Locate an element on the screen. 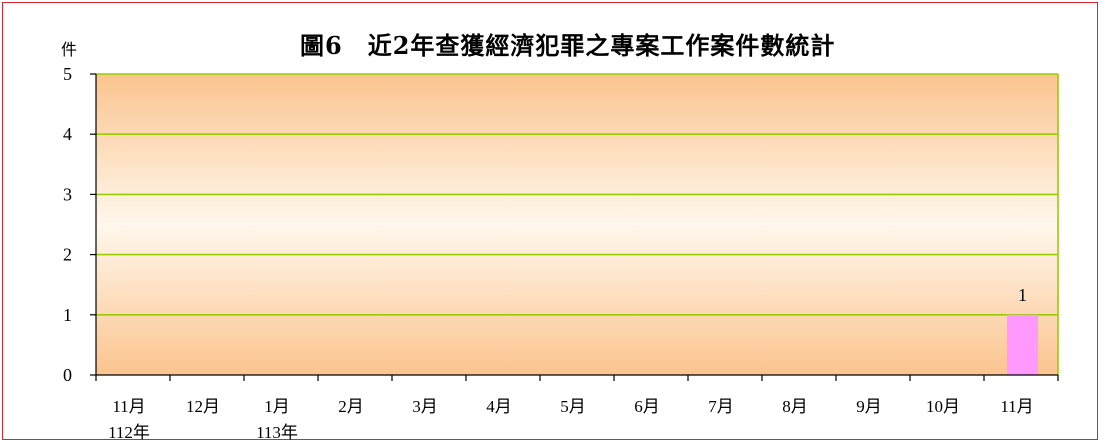 Image resolution: width=1102 pixels, height=444 pixels. x-tick-label: 3月 is located at coordinates (425, 406).